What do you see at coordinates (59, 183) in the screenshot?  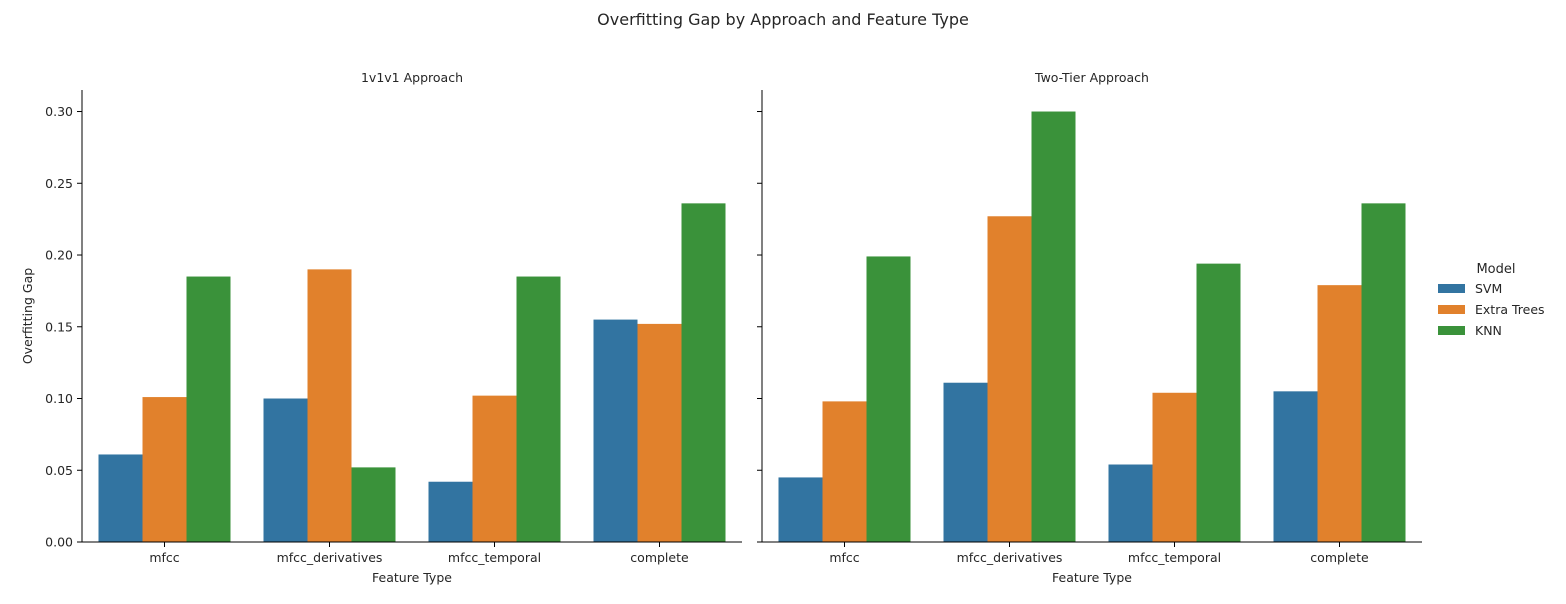 I see `y-tick-label: 0.25` at bounding box center [59, 183].